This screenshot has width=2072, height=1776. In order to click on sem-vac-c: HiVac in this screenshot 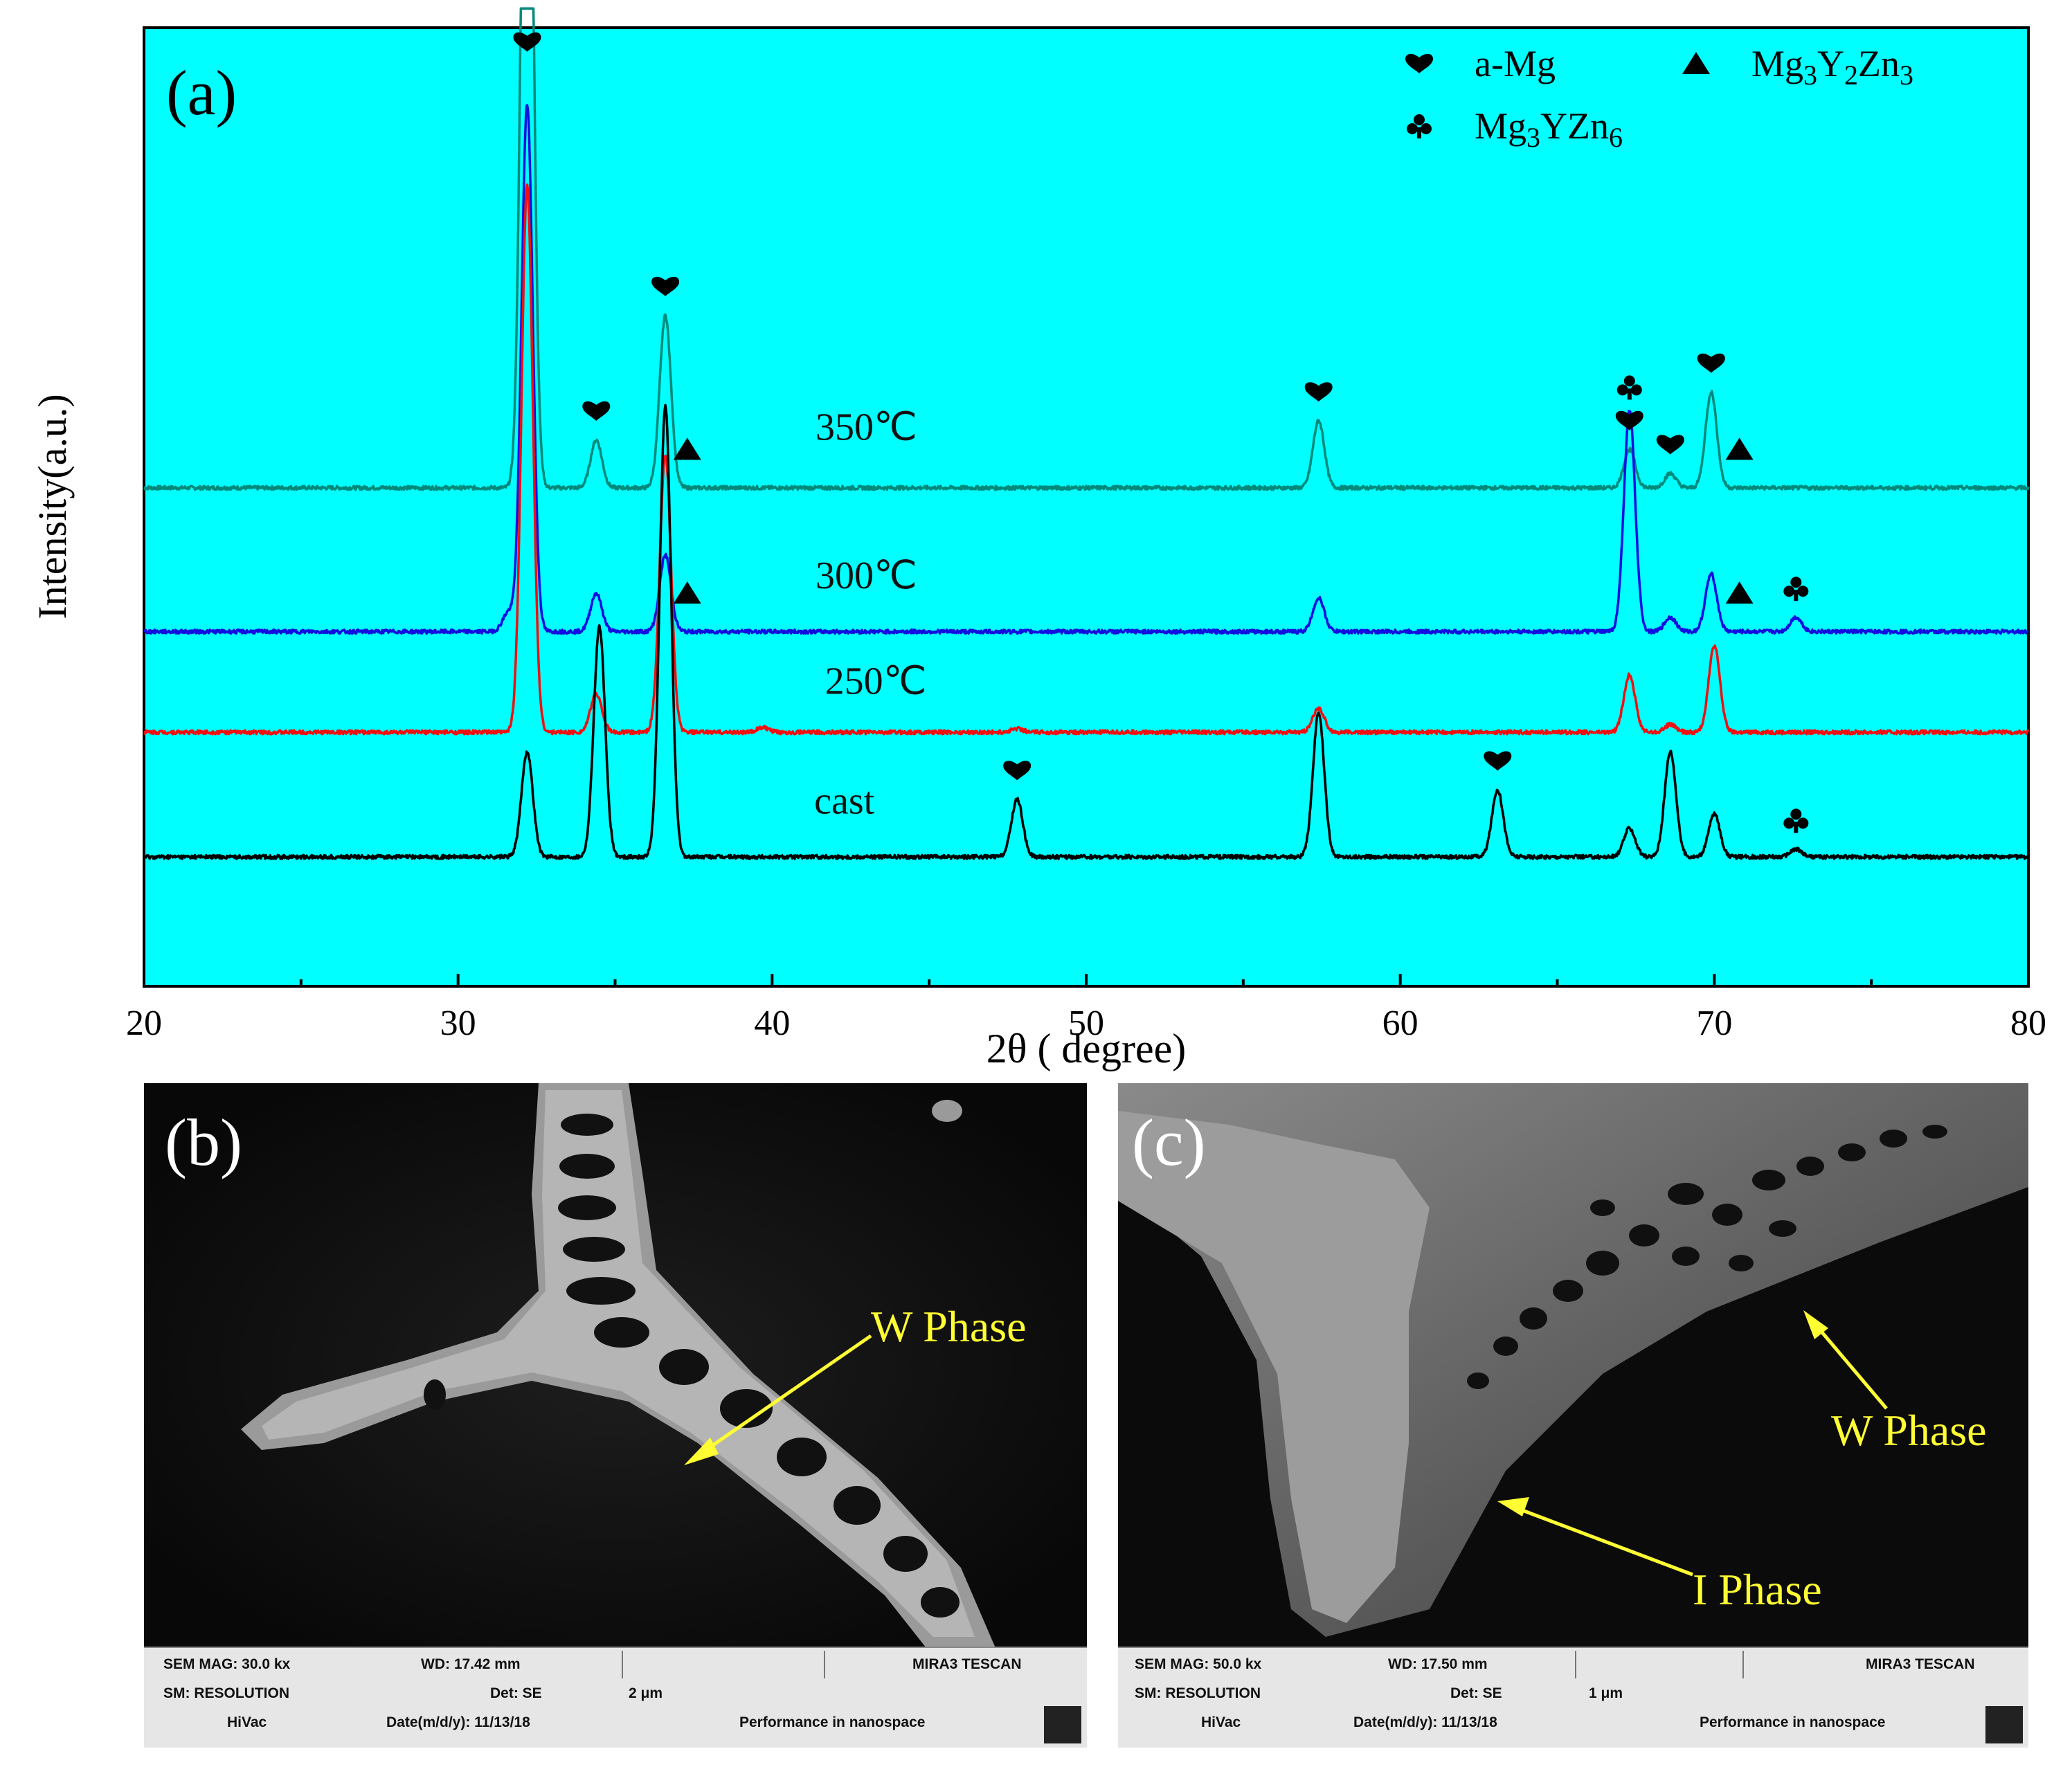, I will do `click(1221, 1722)`.